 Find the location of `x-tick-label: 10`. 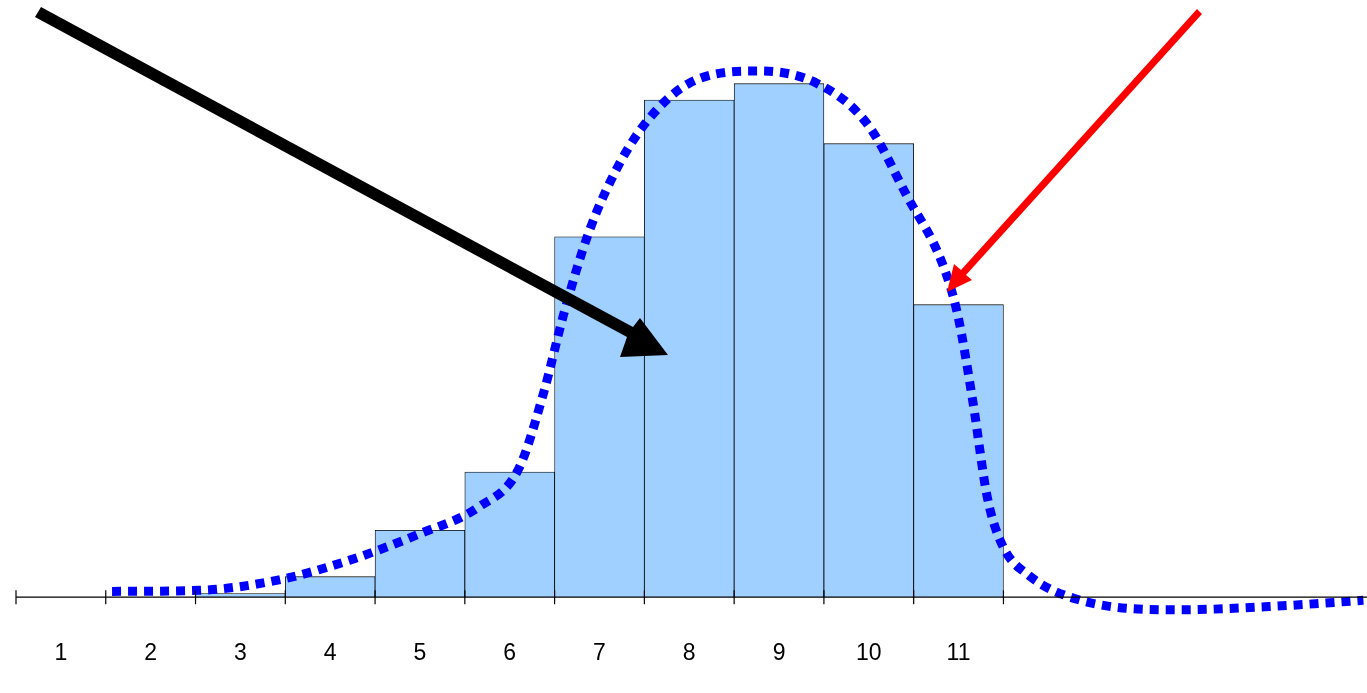

x-tick-label: 10 is located at coordinates (868, 651).